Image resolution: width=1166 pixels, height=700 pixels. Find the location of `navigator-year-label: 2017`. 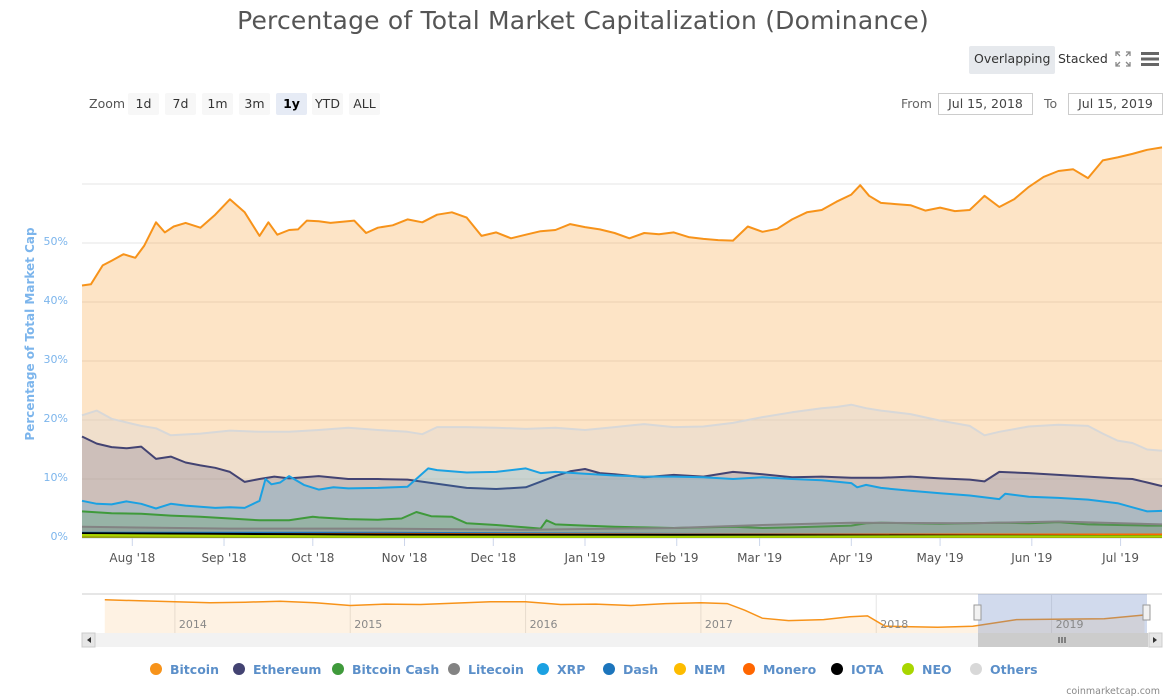

navigator-year-label: 2017 is located at coordinates (718, 624).